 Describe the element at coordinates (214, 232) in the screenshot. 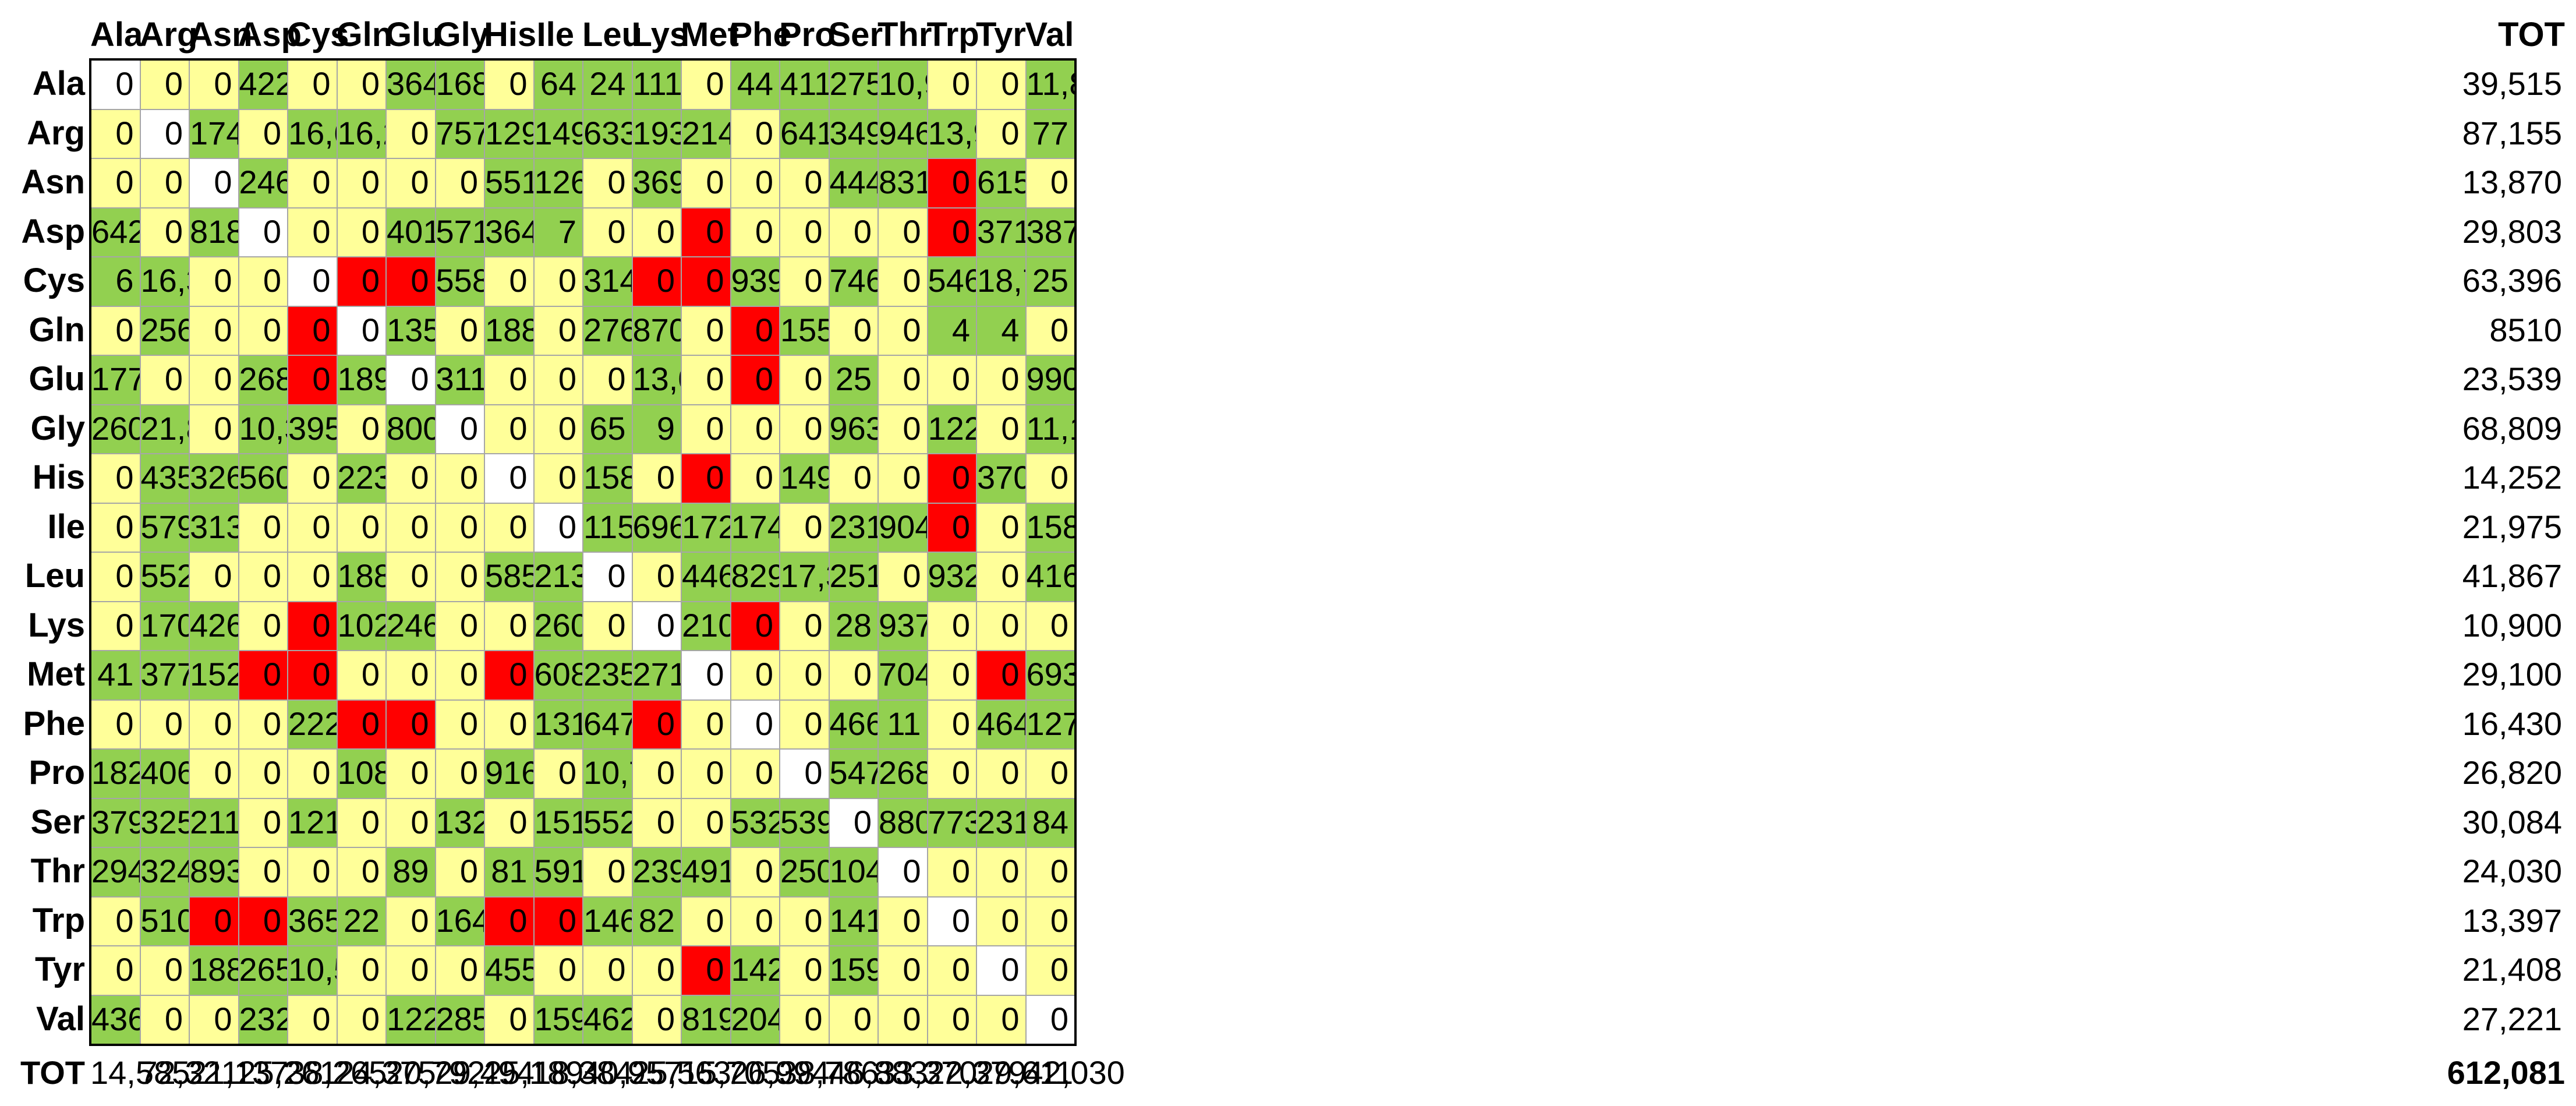

I see `cell-asp-asn: 8189` at that location.